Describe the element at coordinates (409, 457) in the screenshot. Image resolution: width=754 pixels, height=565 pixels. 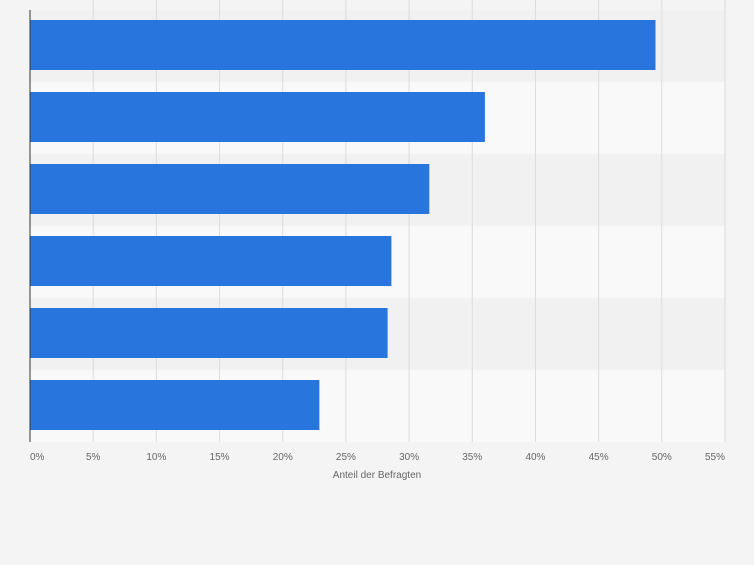
I see `x-tick-label: 30%` at that location.